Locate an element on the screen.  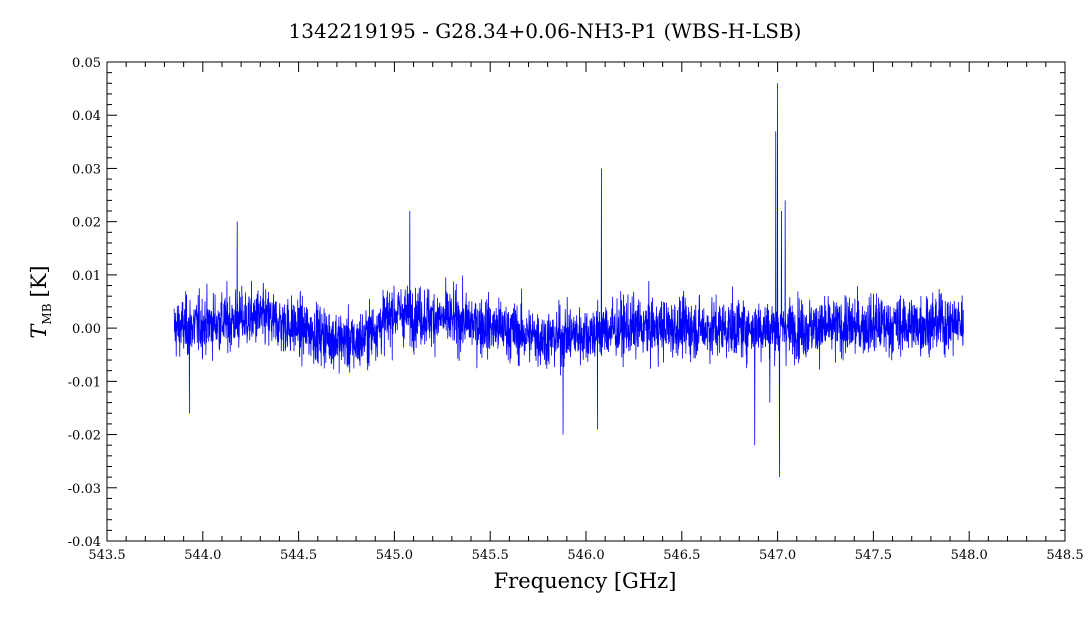
y-tick-label: -0.03 is located at coordinates (84, 489).